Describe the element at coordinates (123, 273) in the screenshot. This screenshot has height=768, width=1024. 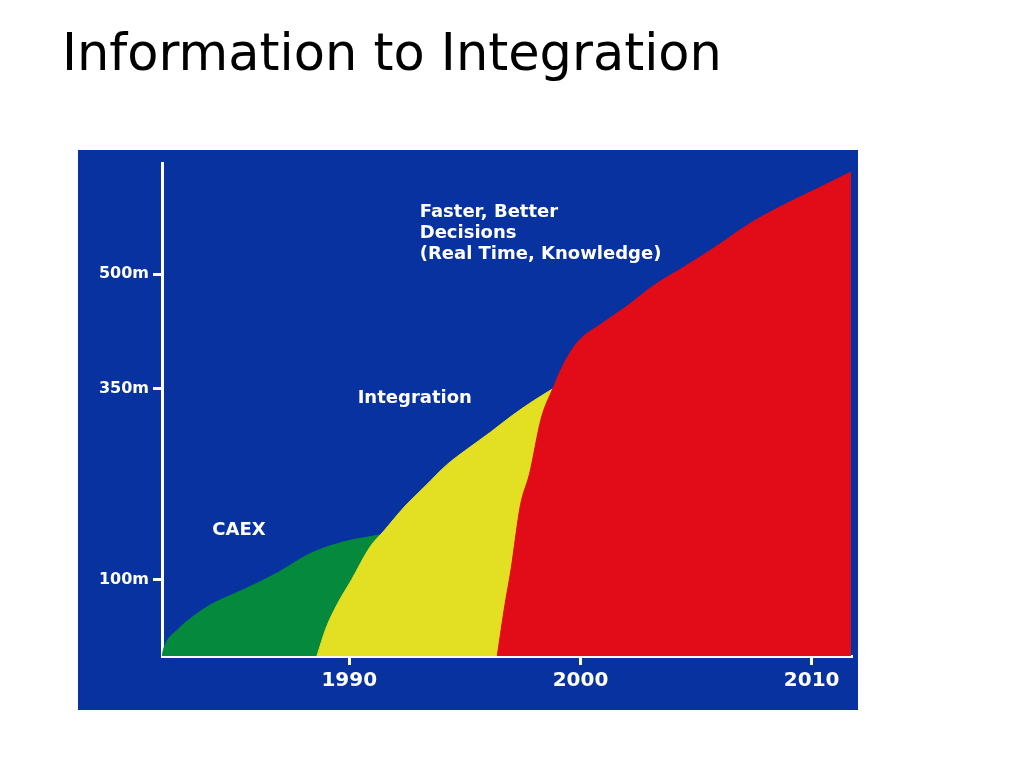
I see `y-tick-label: 500m` at that location.